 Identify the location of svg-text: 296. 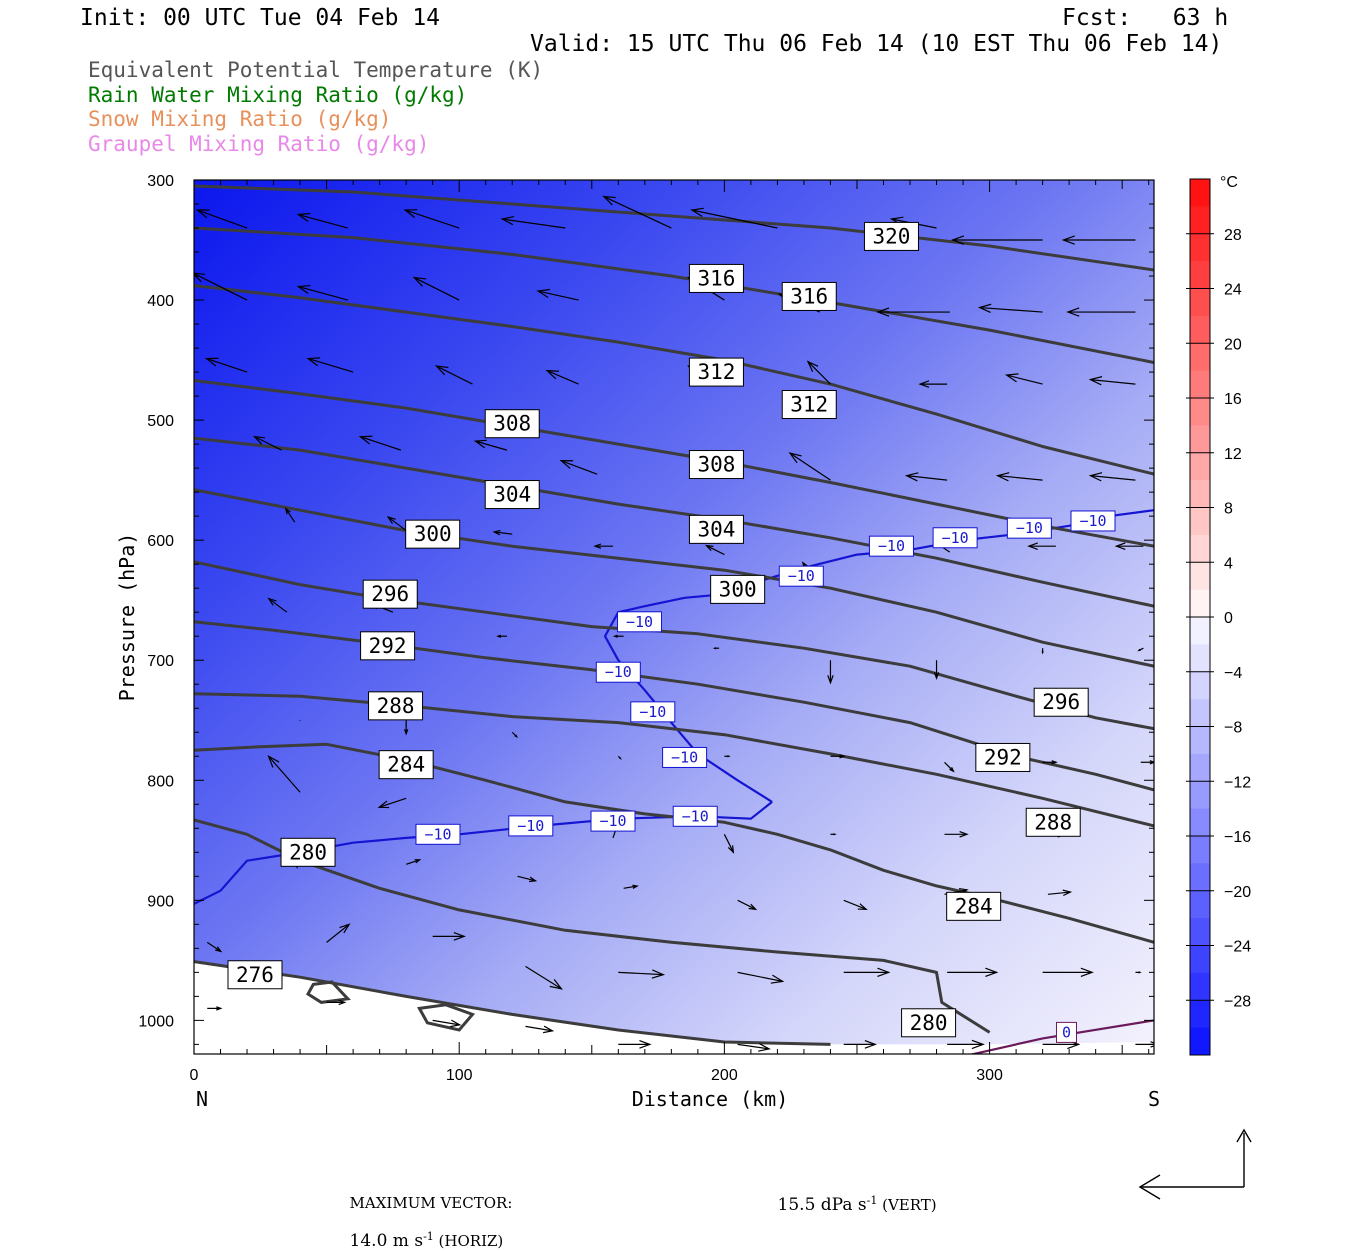
(390, 594).